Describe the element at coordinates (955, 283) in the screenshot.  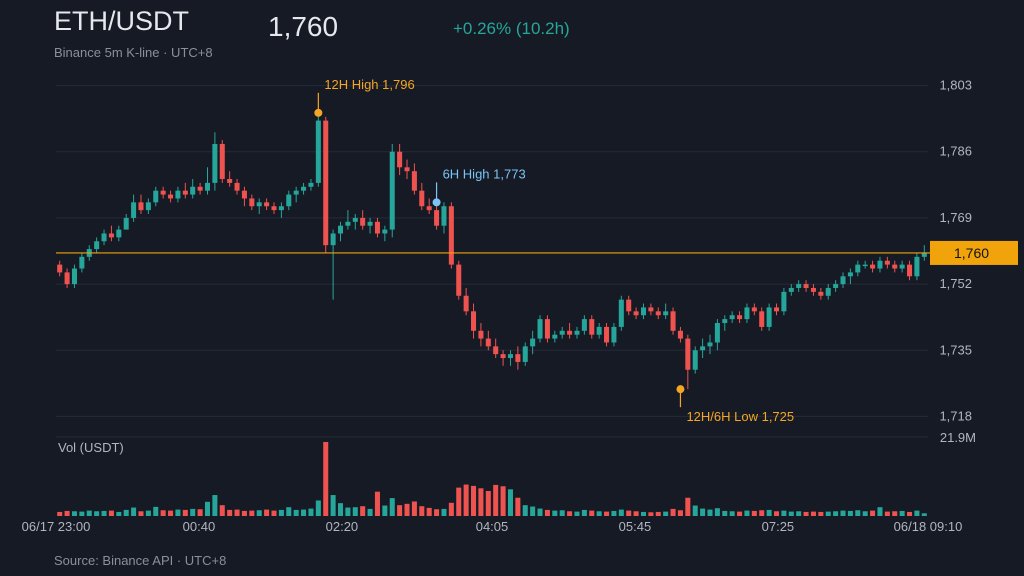
I see `price-tick-label: 1,752` at that location.